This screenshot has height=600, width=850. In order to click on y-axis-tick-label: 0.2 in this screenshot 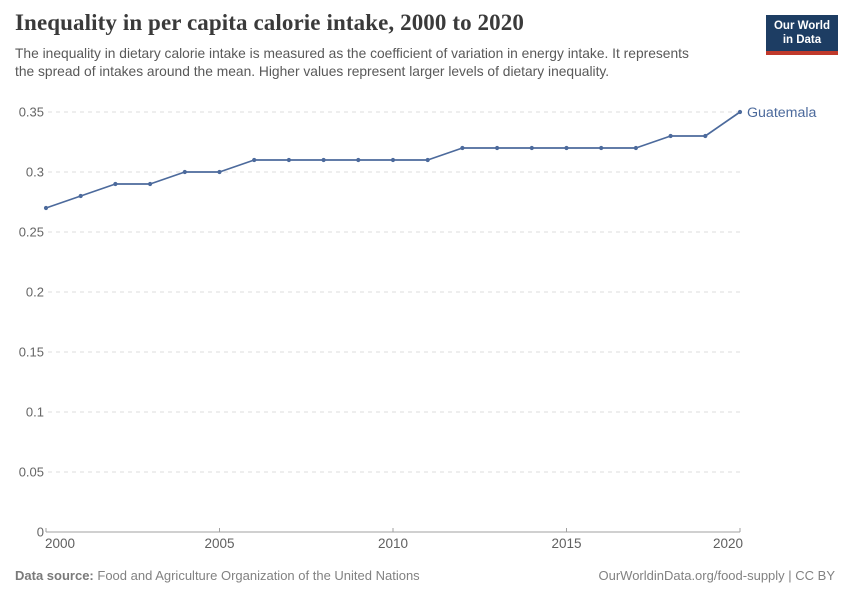, I will do `click(35, 292)`.